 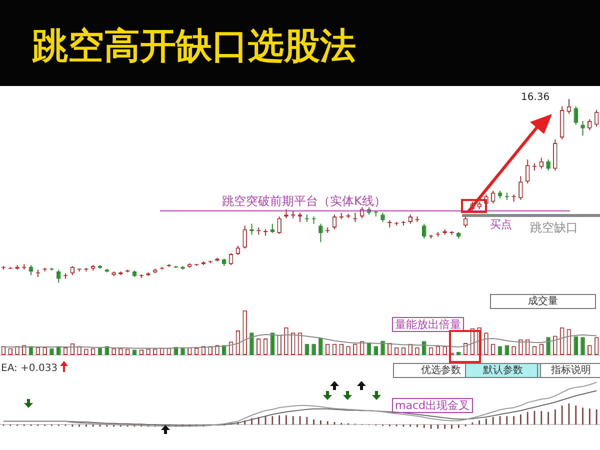 I want to click on text: EA: +0.033, so click(x=29, y=368).